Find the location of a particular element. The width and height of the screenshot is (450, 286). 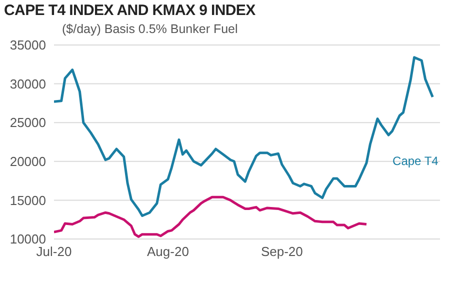

y-tick-label: 10000 is located at coordinates (28, 239).